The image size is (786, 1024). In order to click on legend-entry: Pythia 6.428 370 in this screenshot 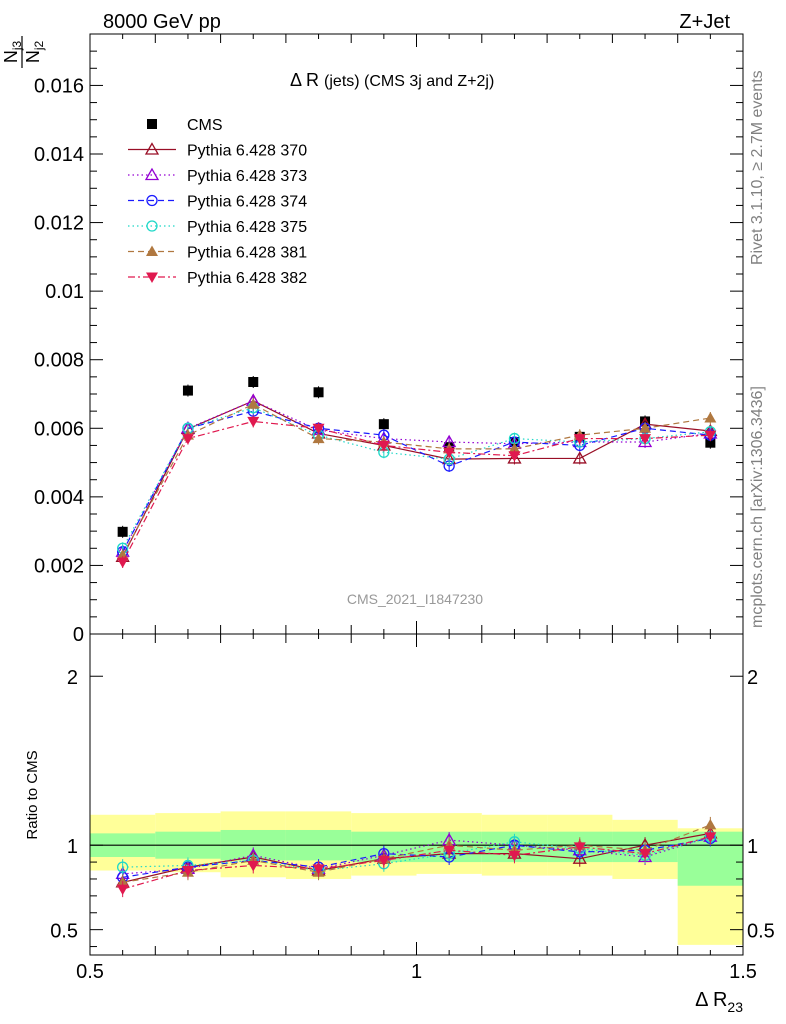, I will do `click(217, 151)`.